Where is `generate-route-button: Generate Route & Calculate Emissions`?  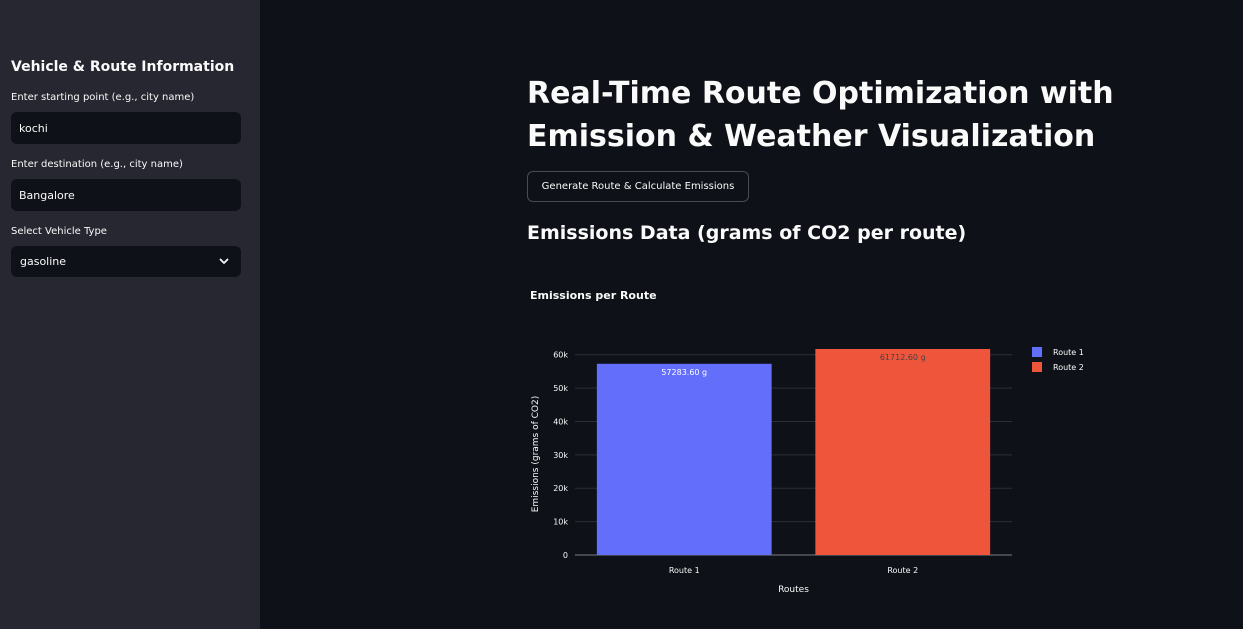
generate-route-button: Generate Route & Calculate Emissions is located at coordinates (638, 186).